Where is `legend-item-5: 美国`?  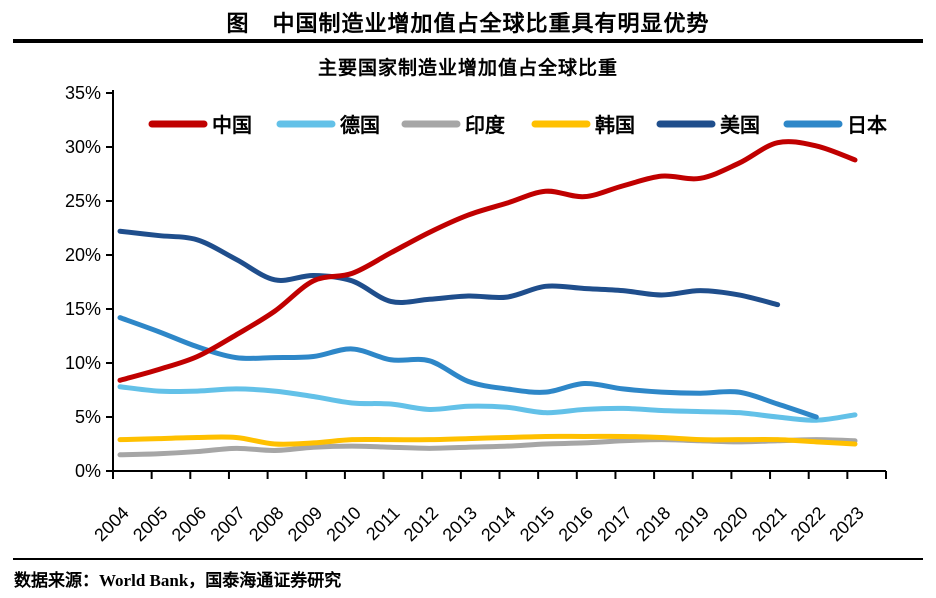
legend-item-5: 美国 is located at coordinates (708, 125).